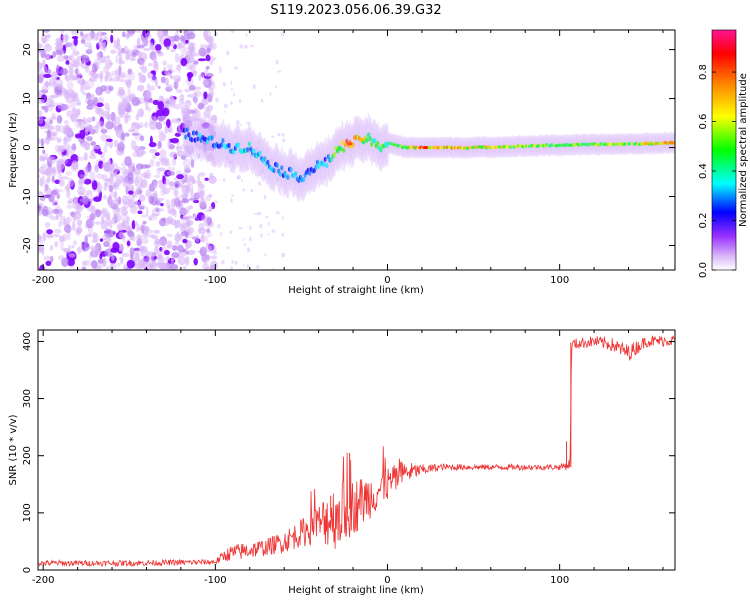 This screenshot has width=750, height=600. What do you see at coordinates (559, 280) in the screenshot?
I see `x-tick-label: 100` at bounding box center [559, 280].